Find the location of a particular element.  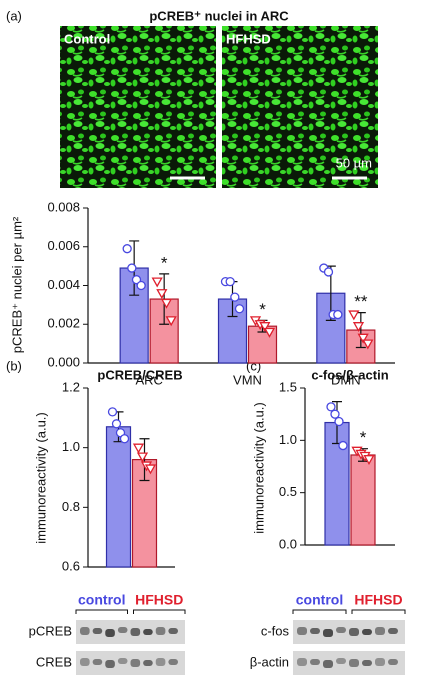

y-tick-label: 0.002 is located at coordinates (63, 323).